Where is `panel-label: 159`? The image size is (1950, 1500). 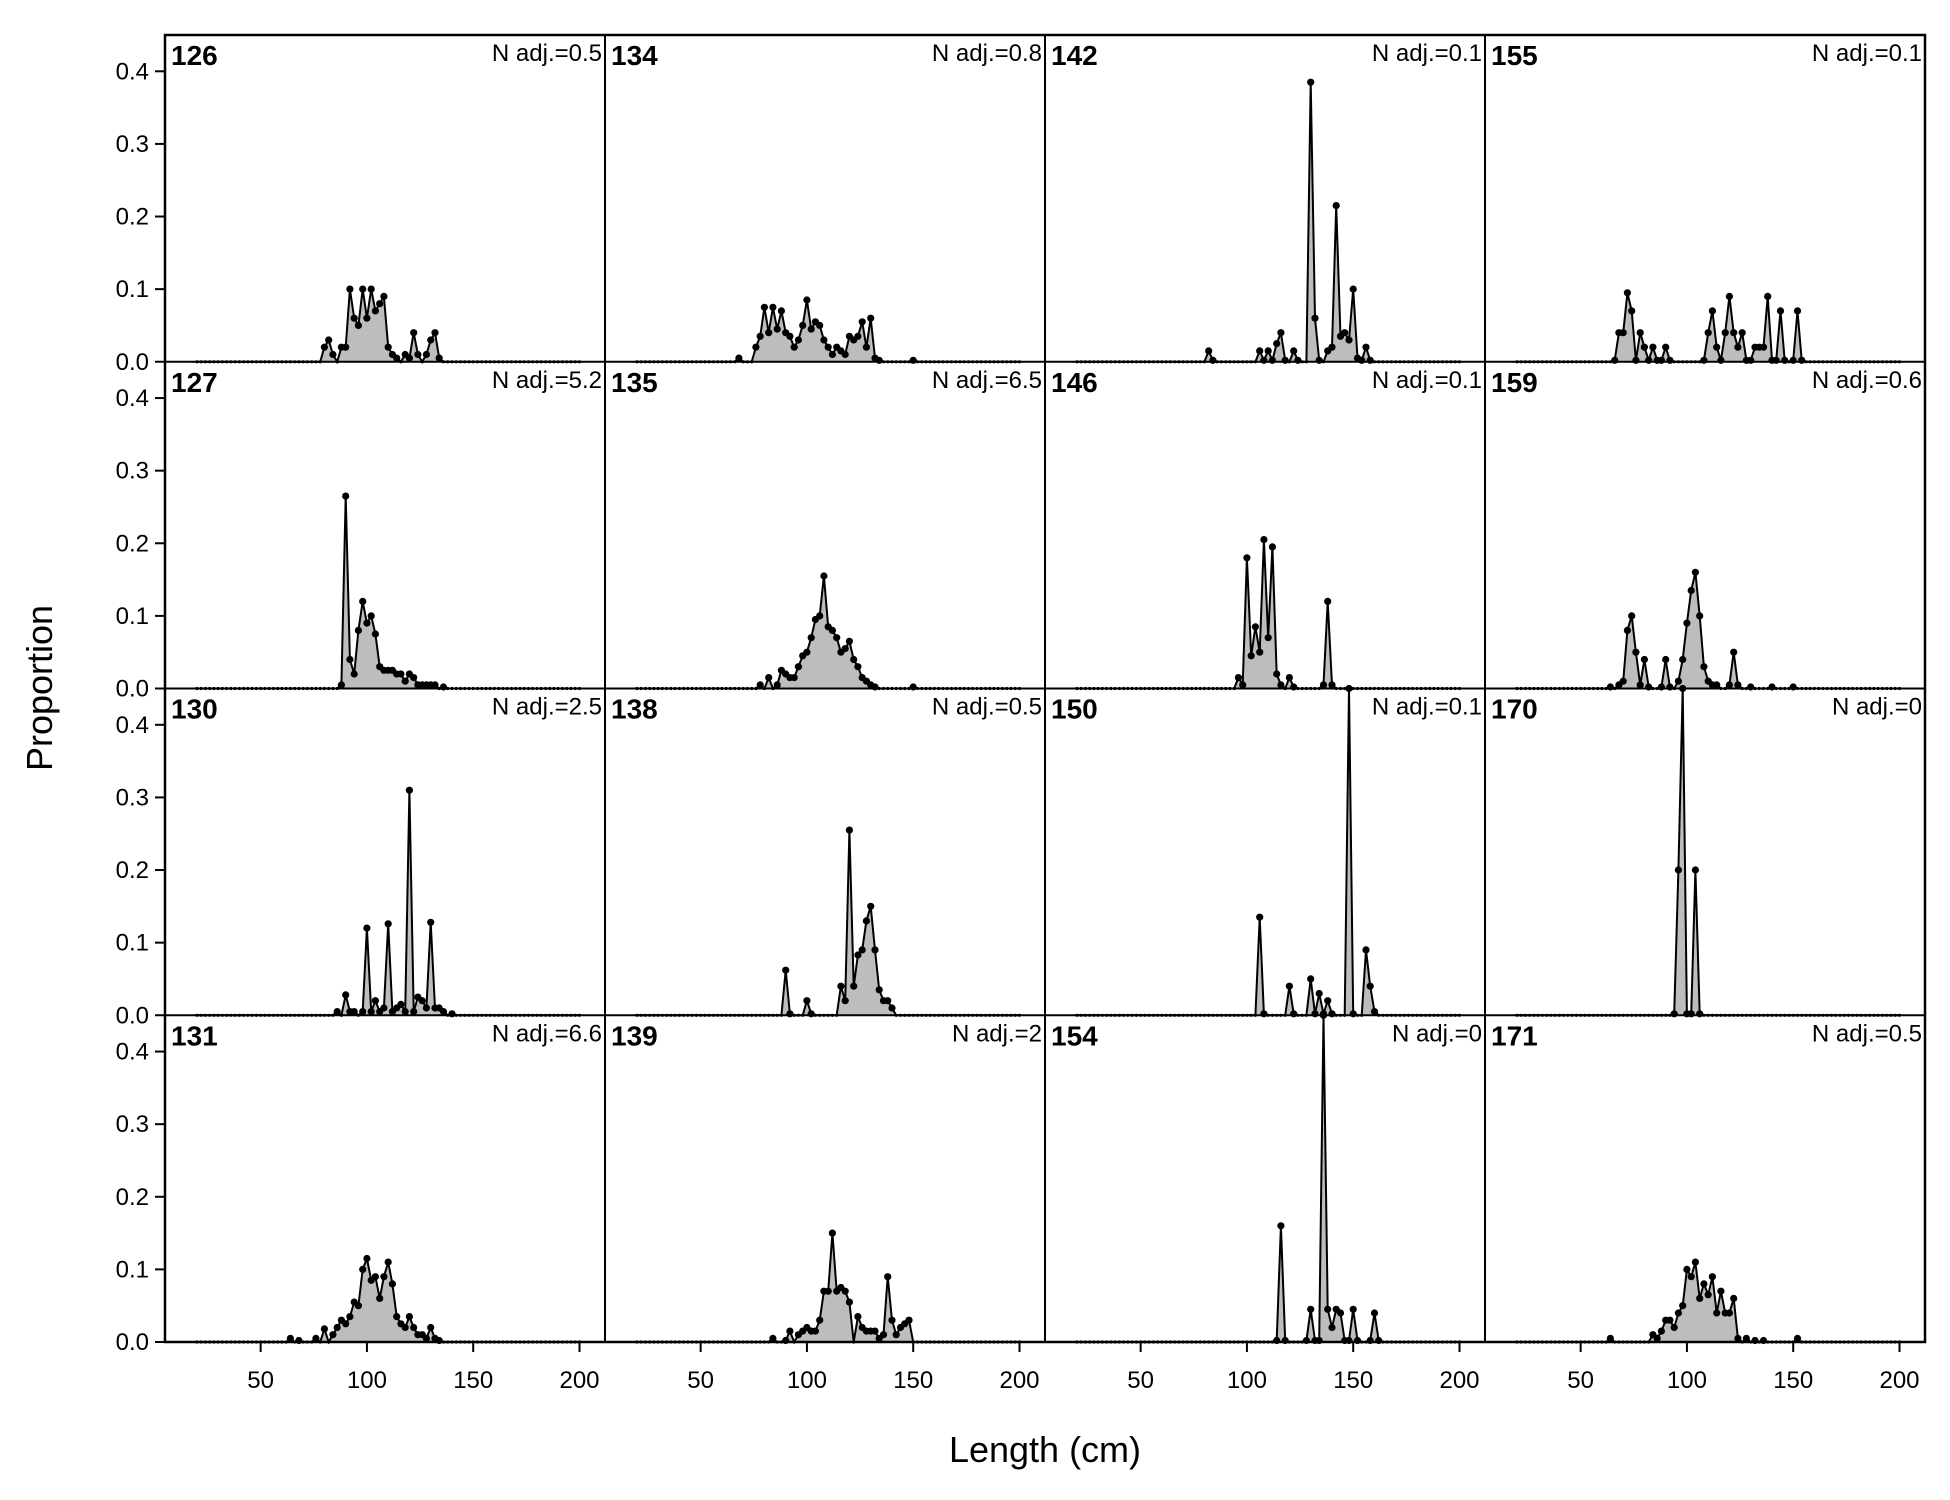
panel-label: 159 is located at coordinates (1514, 382).